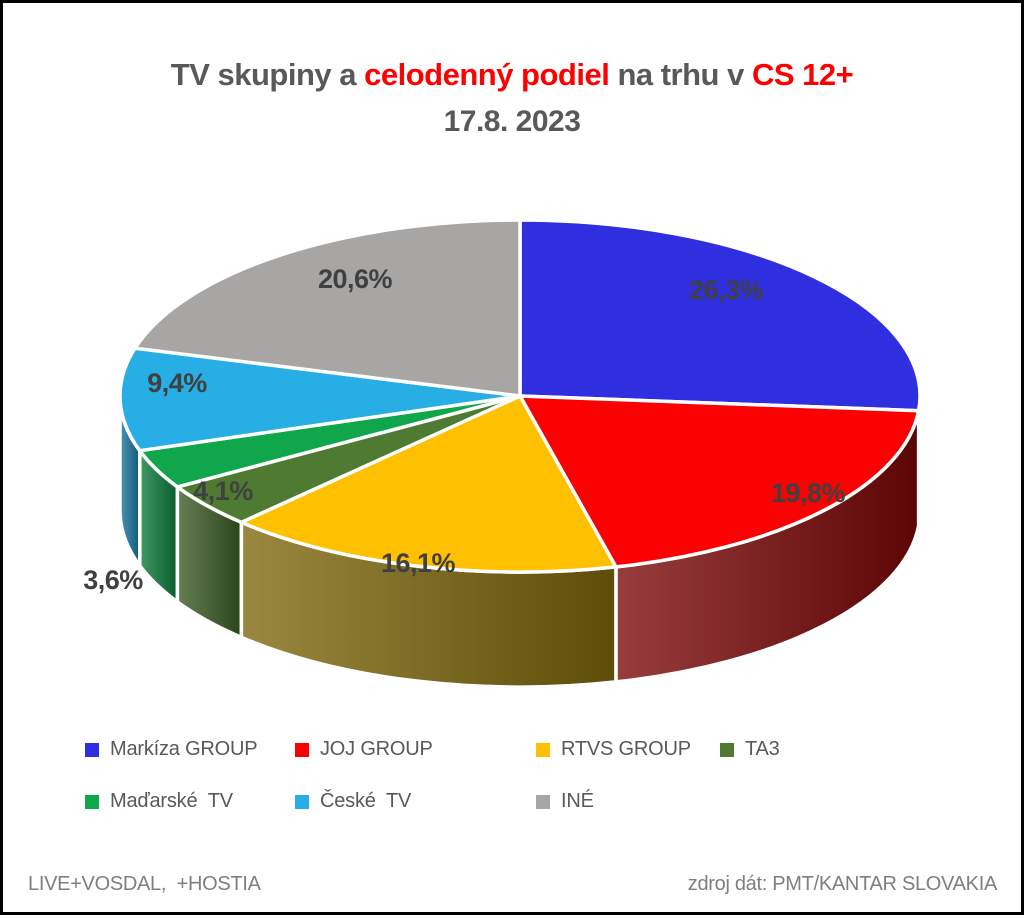 This screenshot has width=1024, height=918. What do you see at coordinates (355, 279) in the screenshot?
I see `pie-slice-label: 20,6%` at bounding box center [355, 279].